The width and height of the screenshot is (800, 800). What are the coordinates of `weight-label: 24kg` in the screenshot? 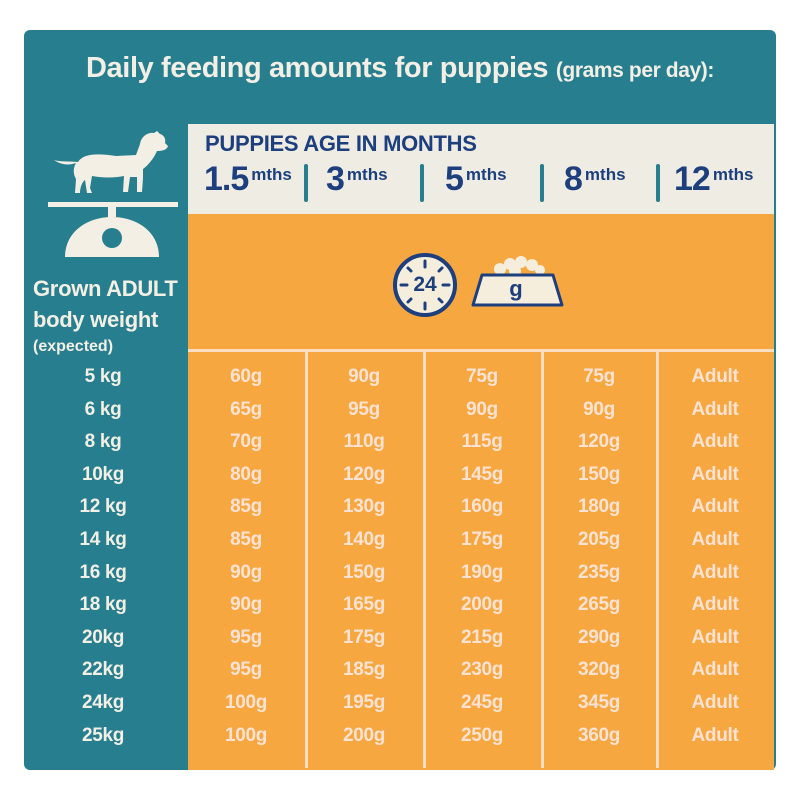 It's located at (103, 702).